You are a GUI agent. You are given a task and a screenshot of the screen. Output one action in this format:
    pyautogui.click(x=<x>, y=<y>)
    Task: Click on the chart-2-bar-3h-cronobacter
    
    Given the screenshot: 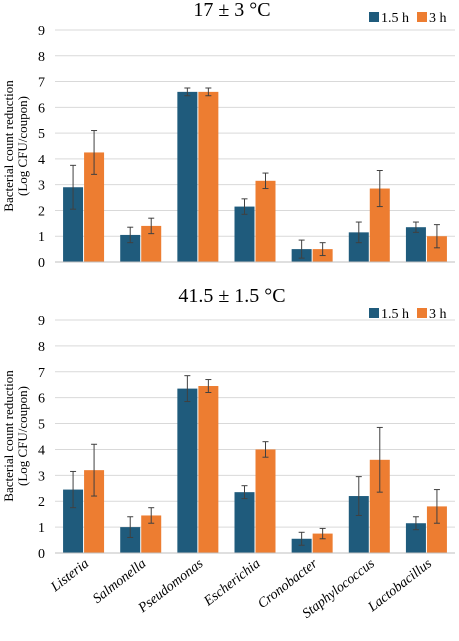 What is the action you would take?
    pyautogui.click(x=322, y=543)
    